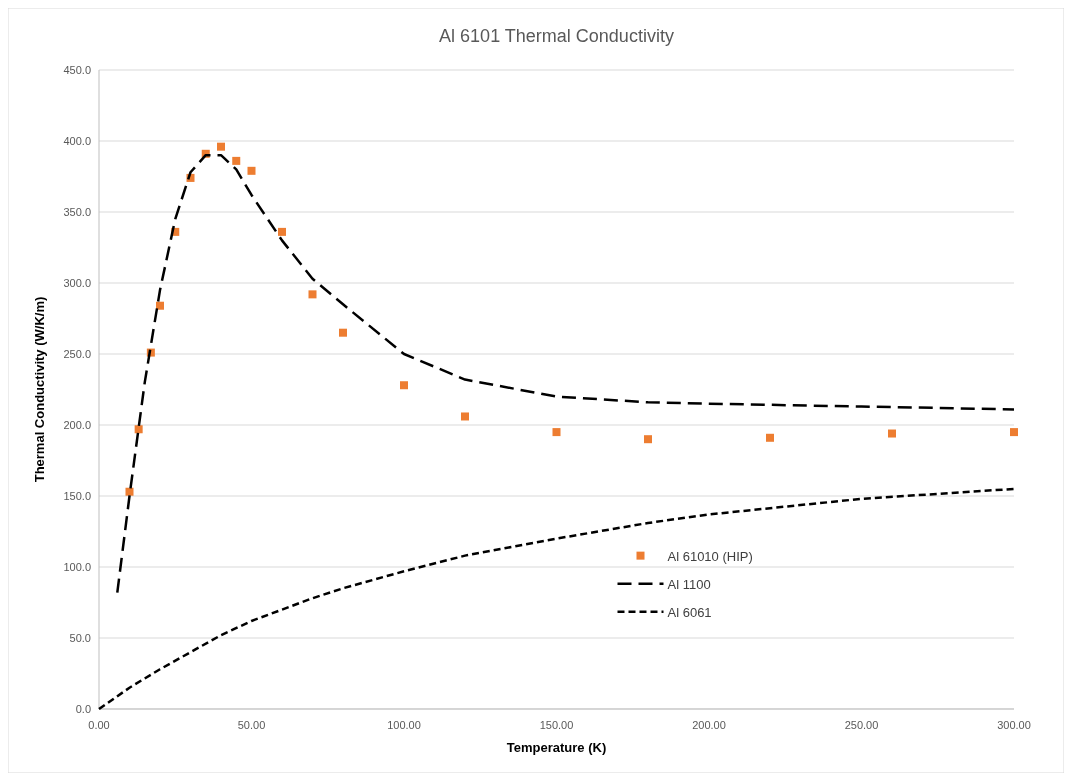 The height and width of the screenshot is (781, 1072). Describe the element at coordinates (251, 725) in the screenshot. I see `x-tick-label: 50.00` at that location.